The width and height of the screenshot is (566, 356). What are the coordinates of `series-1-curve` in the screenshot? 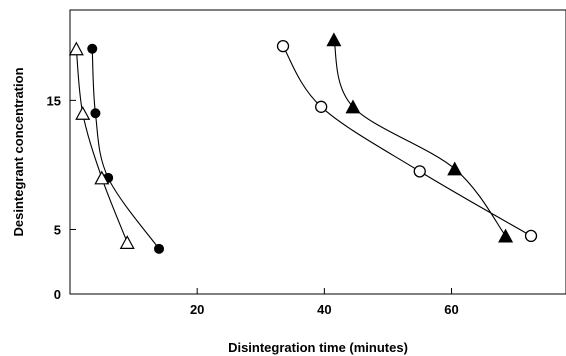 It's located at (101, 145).